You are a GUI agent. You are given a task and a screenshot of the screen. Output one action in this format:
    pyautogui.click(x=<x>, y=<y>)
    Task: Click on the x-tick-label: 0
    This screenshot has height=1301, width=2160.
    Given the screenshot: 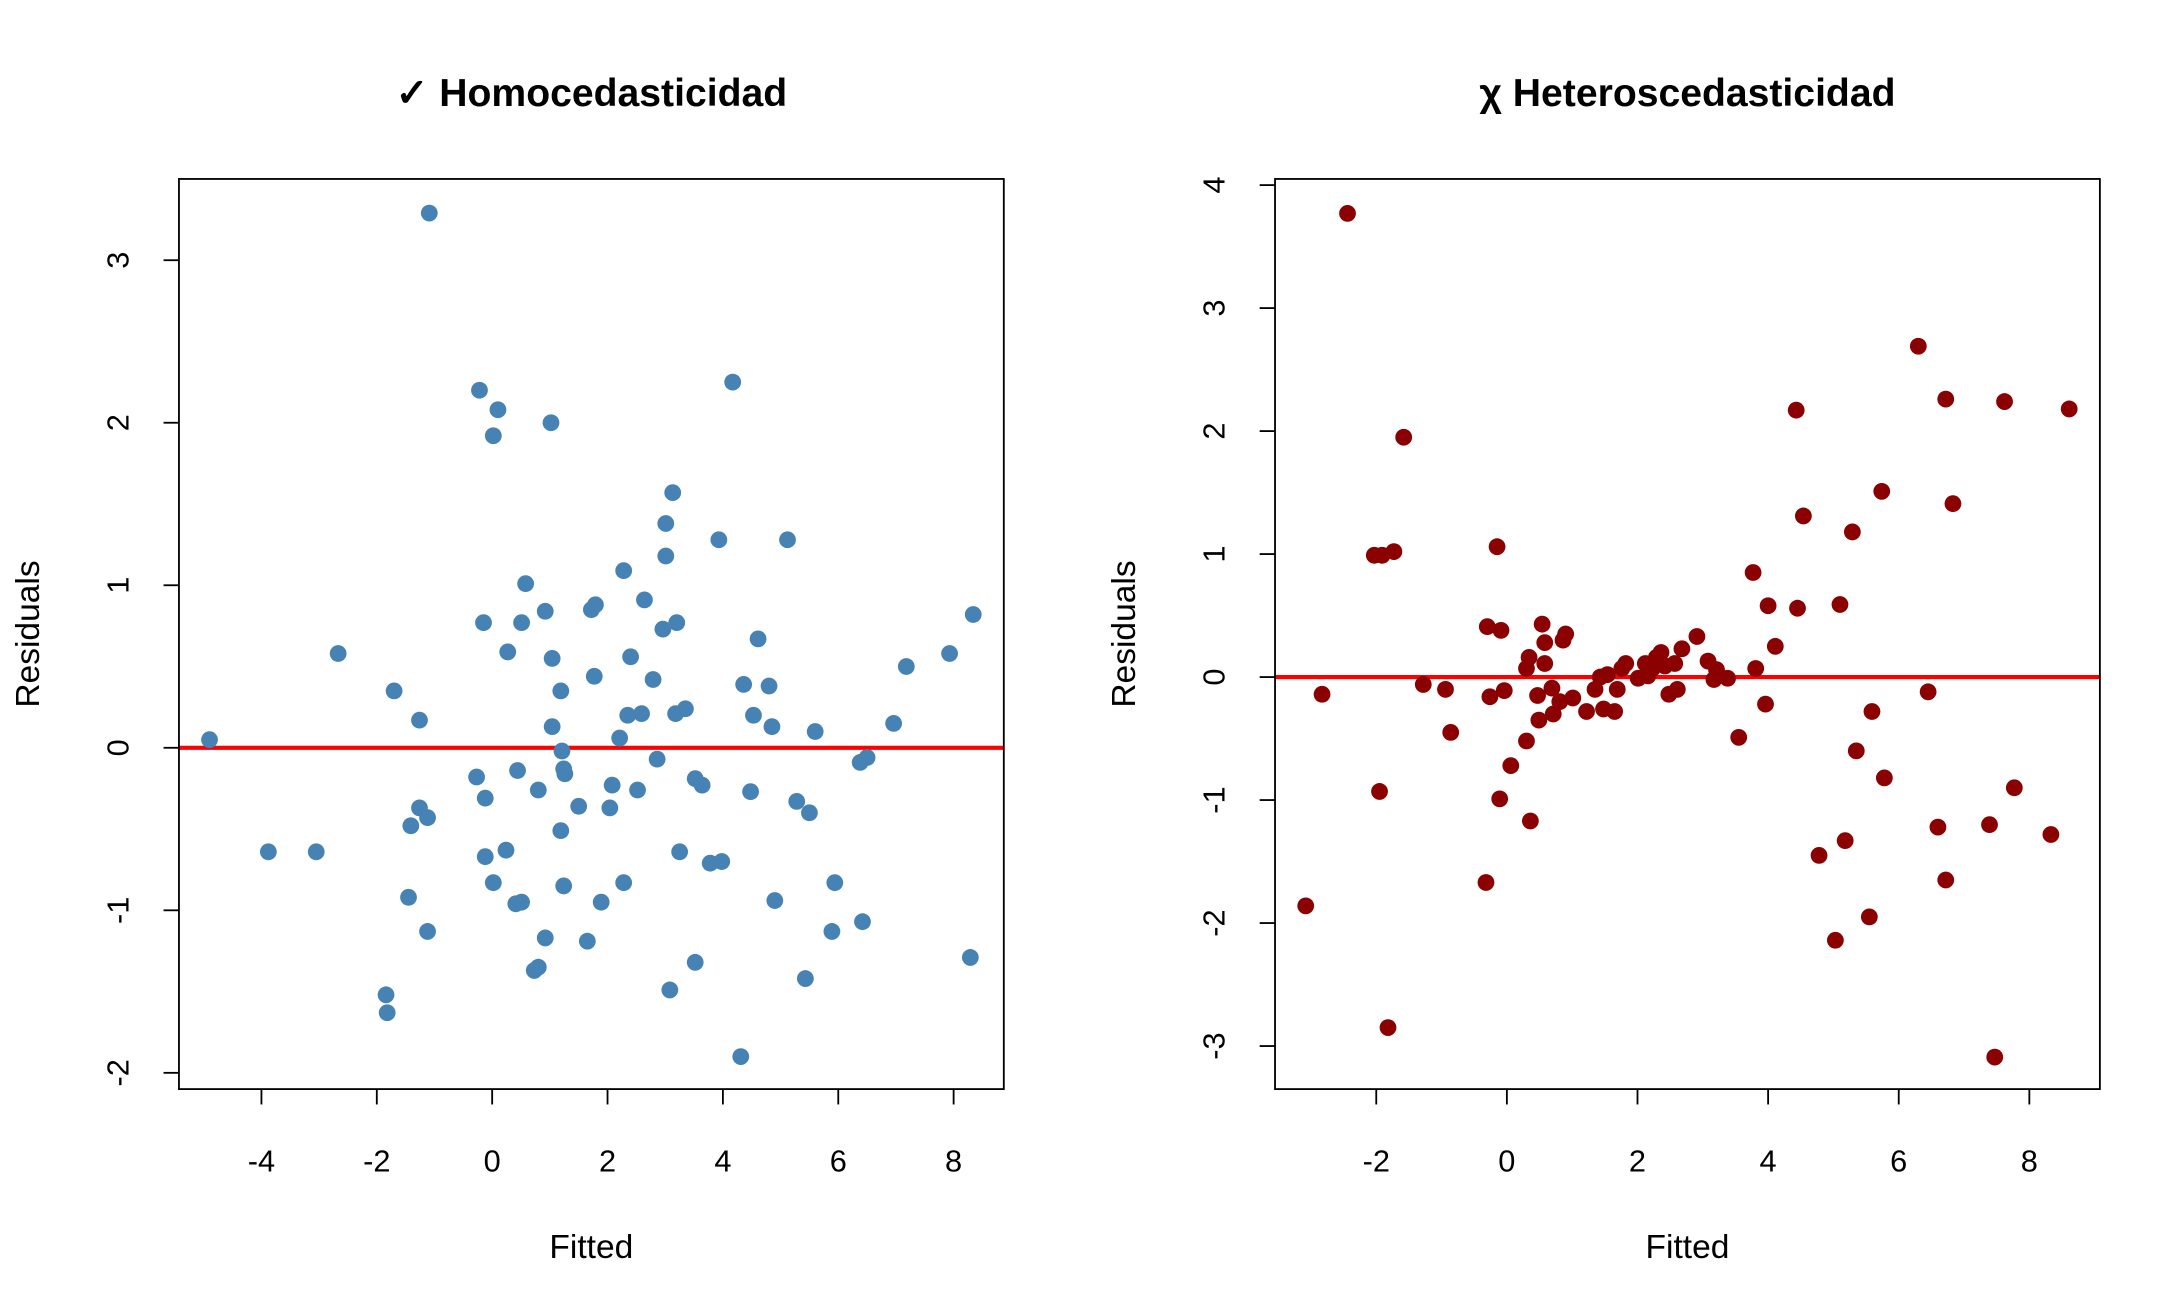 What is the action you would take?
    pyautogui.click(x=1506, y=1161)
    